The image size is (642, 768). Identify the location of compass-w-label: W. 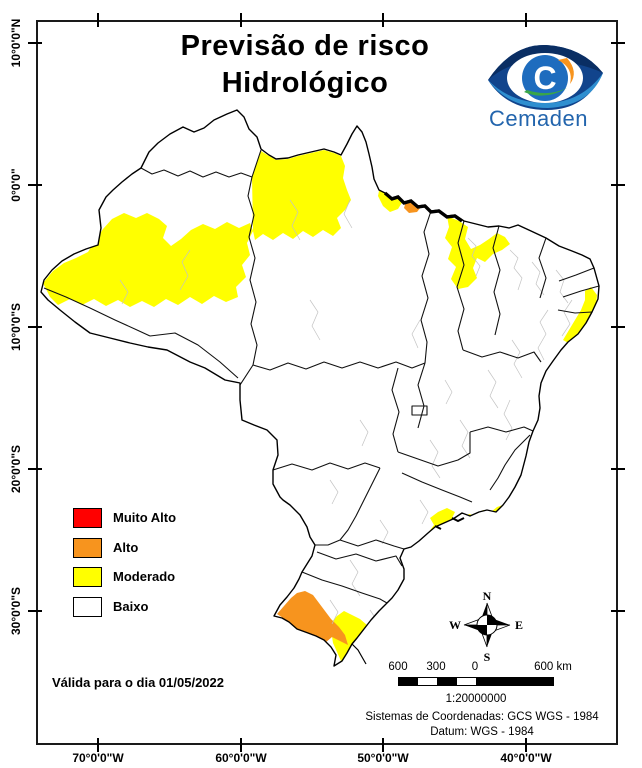
(455, 625).